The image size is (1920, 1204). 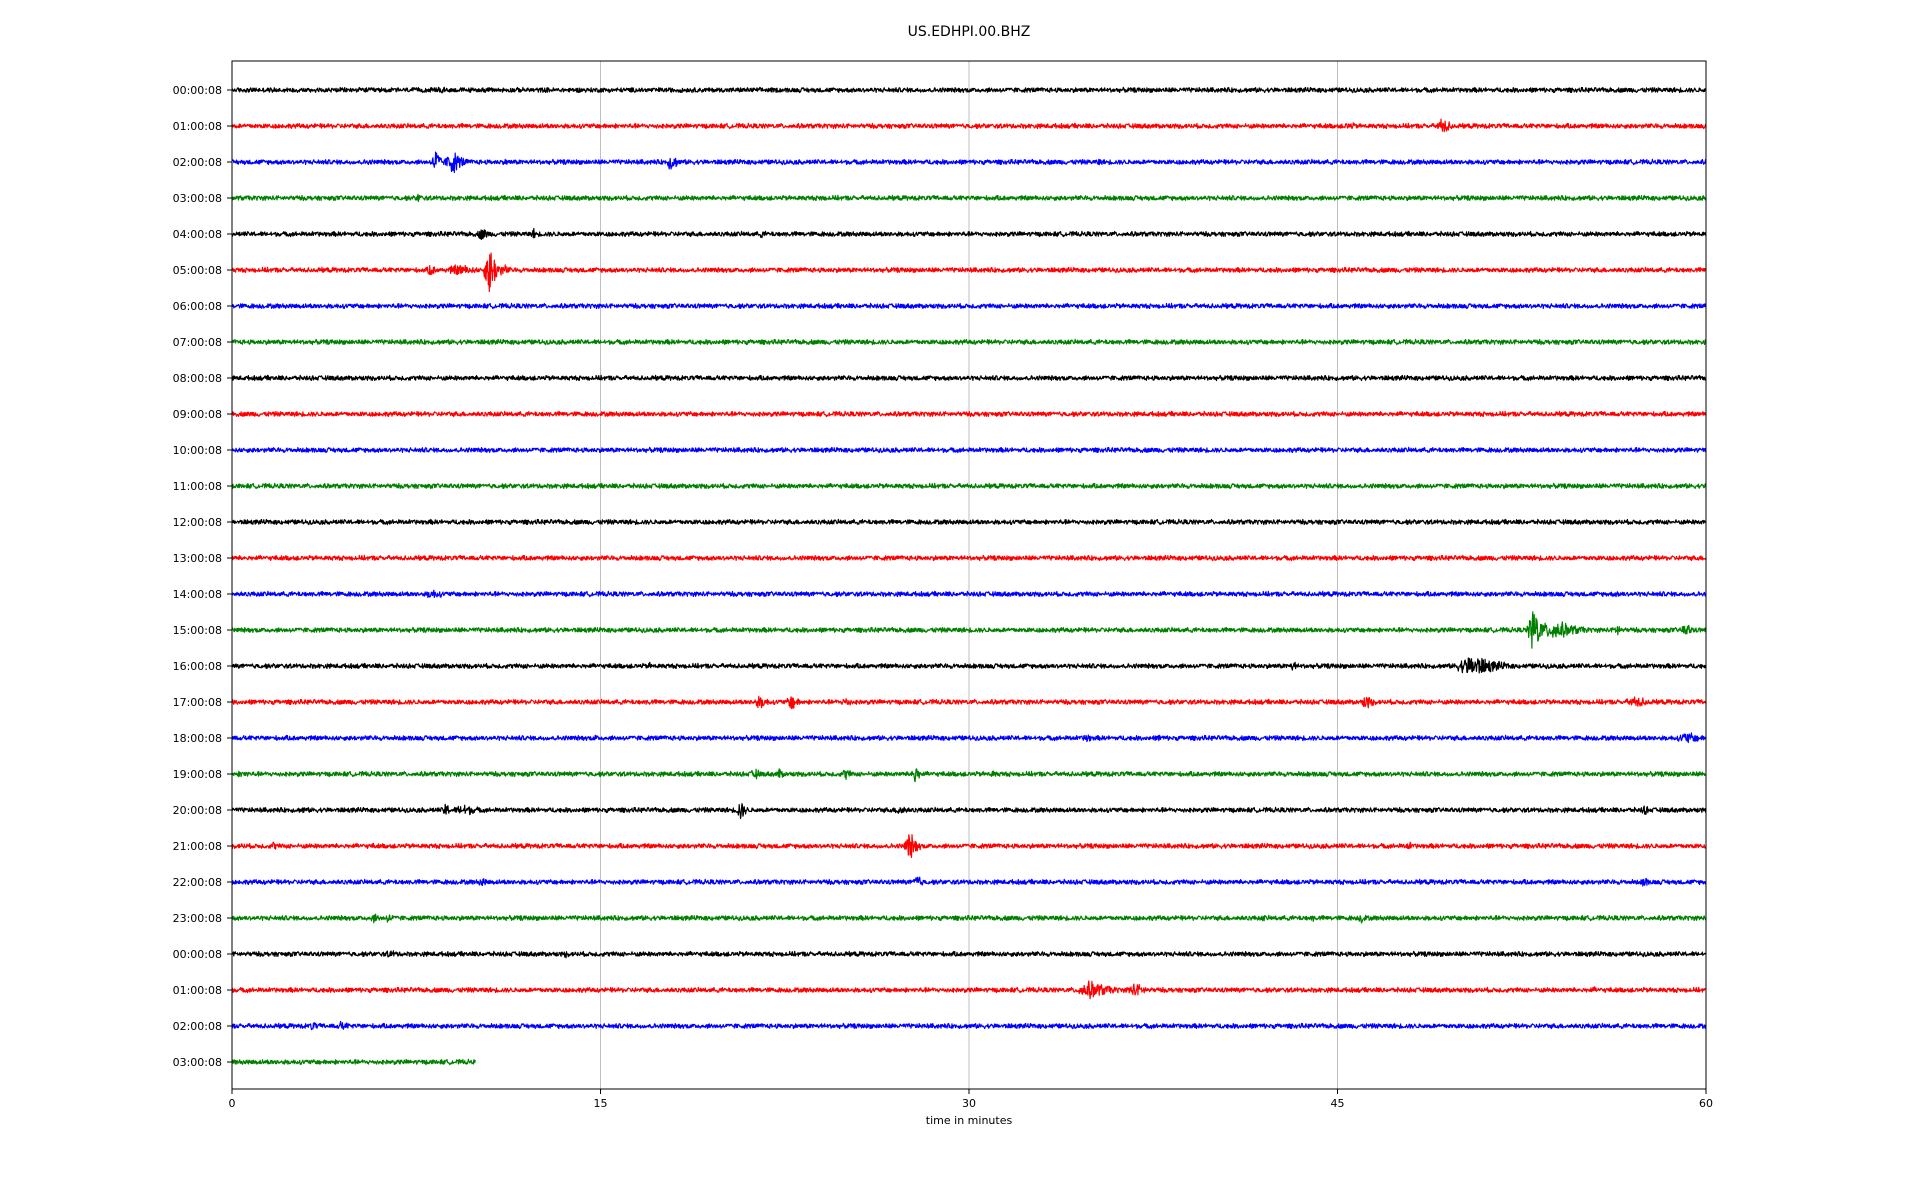 What do you see at coordinates (197, 810) in the screenshot?
I see `row-label: 20:00:08` at bounding box center [197, 810].